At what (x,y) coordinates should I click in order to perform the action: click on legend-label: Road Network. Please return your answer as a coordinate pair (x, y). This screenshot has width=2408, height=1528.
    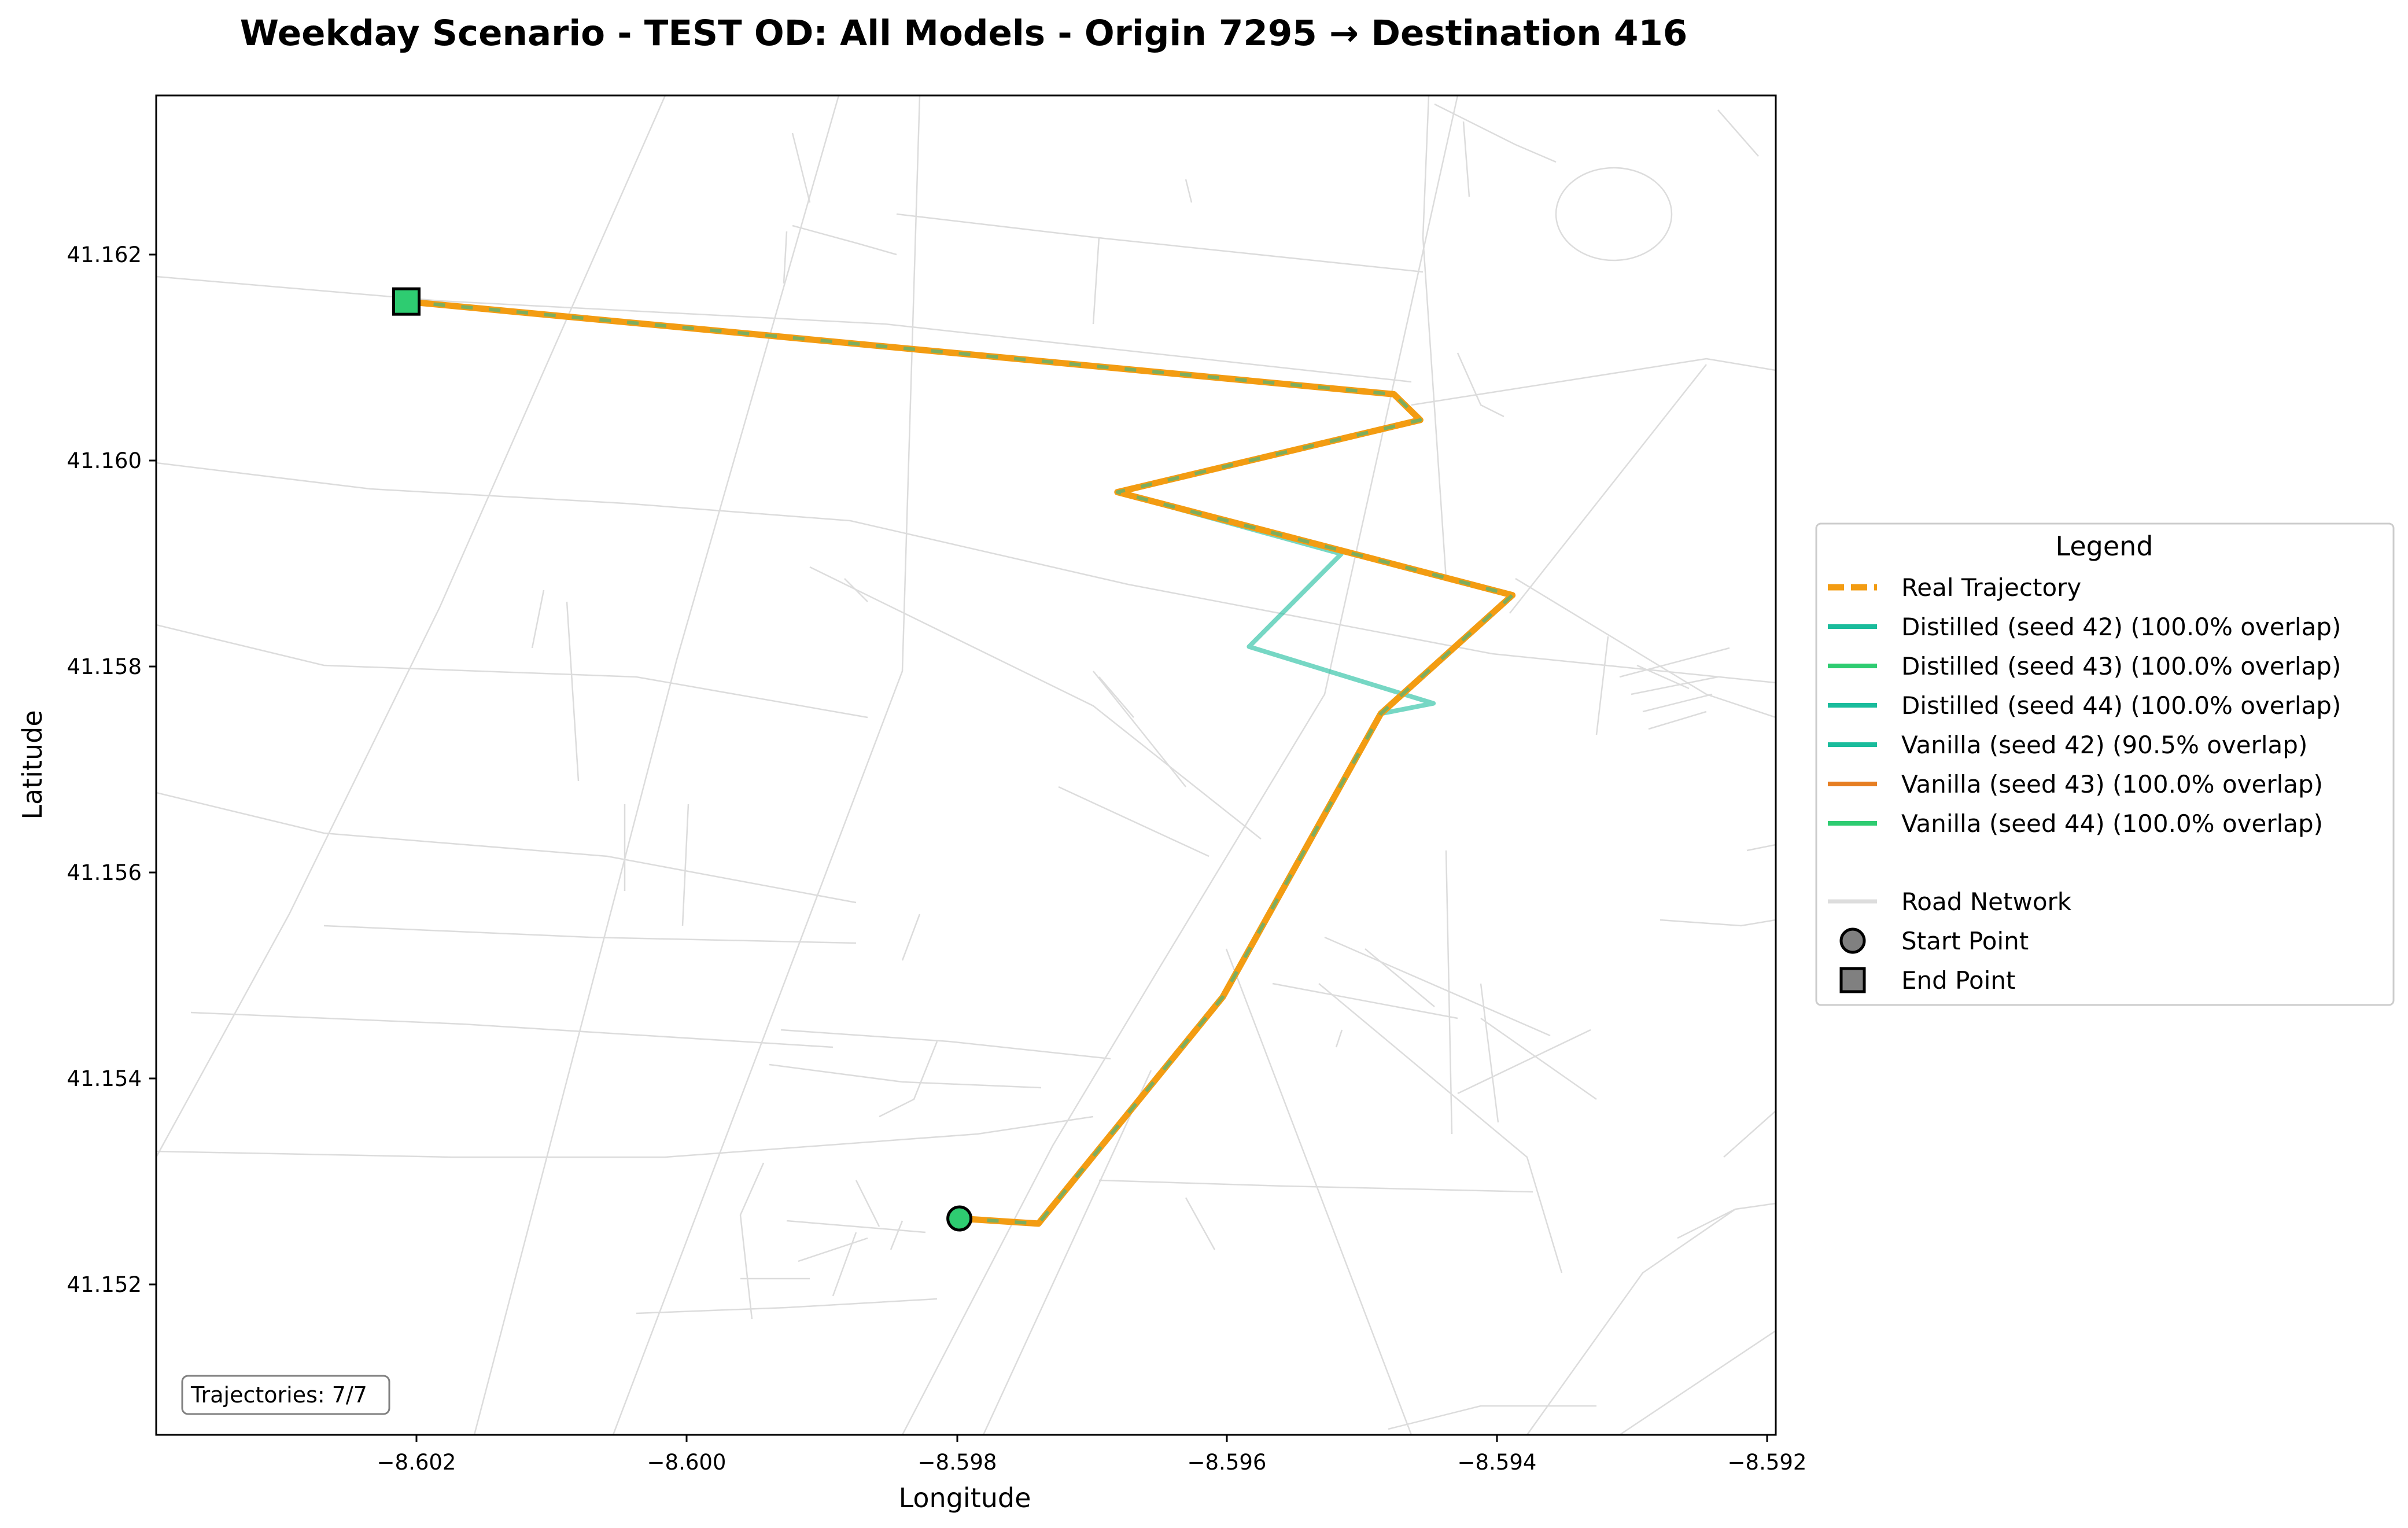
    Looking at the image, I should click on (1986, 902).